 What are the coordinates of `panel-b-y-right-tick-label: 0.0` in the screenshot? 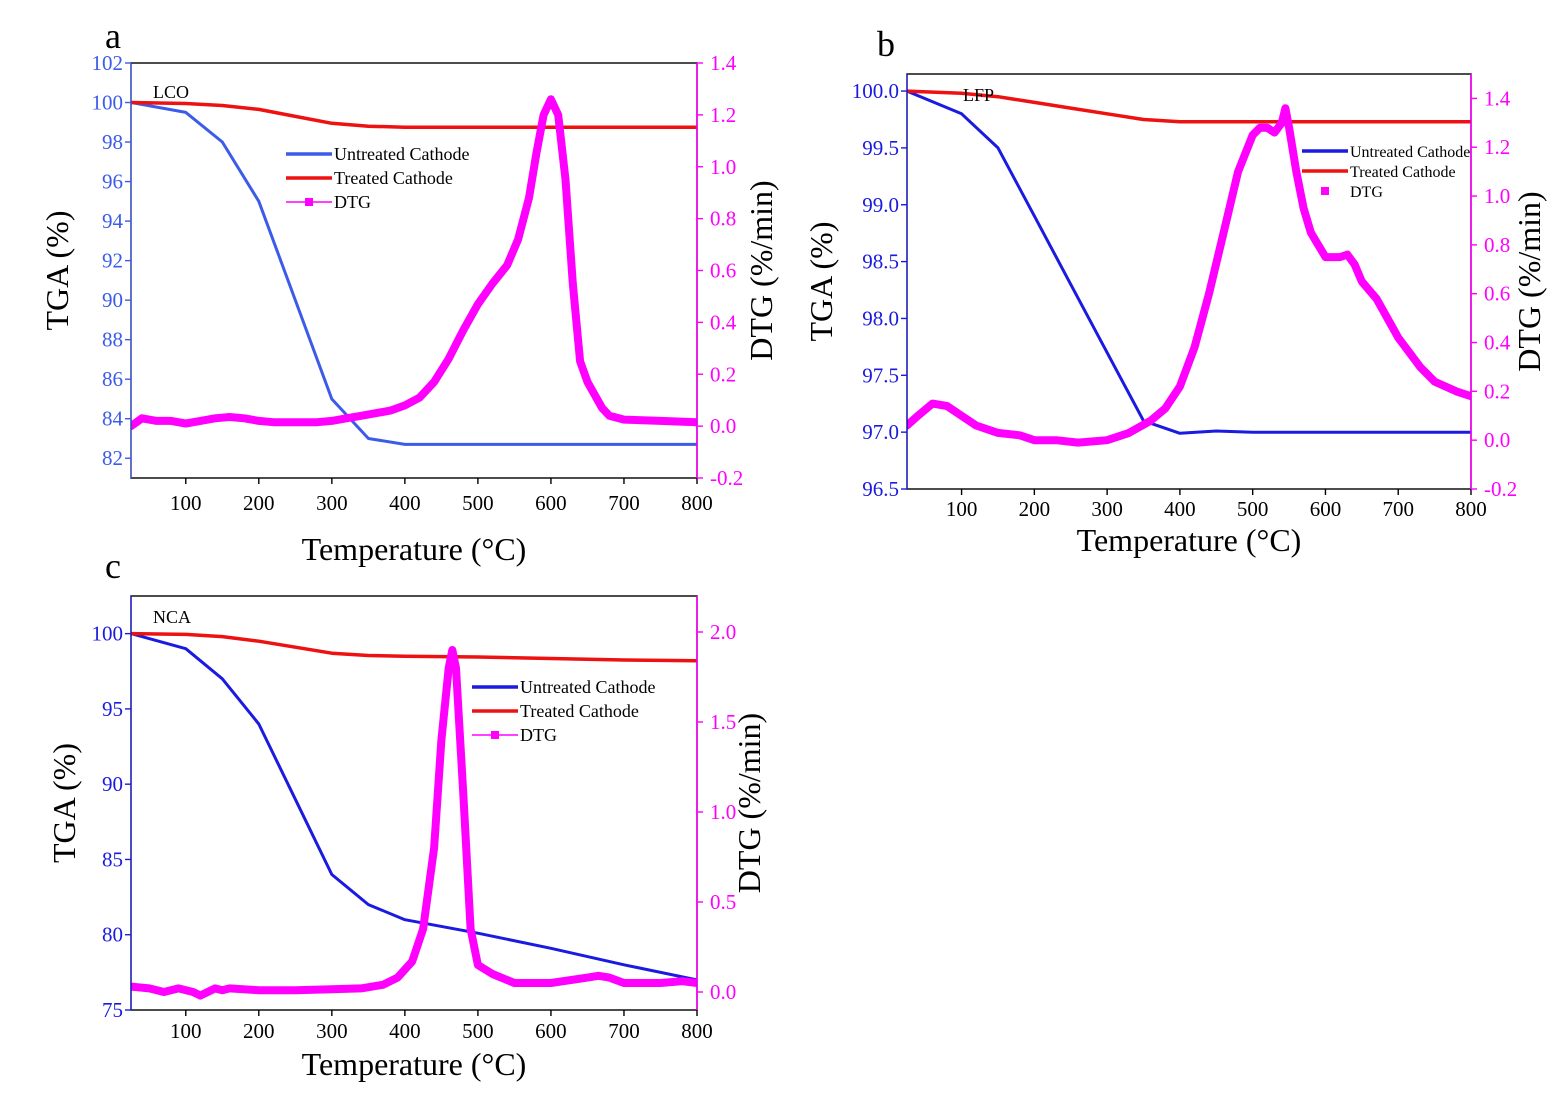 It's located at (1497, 440).